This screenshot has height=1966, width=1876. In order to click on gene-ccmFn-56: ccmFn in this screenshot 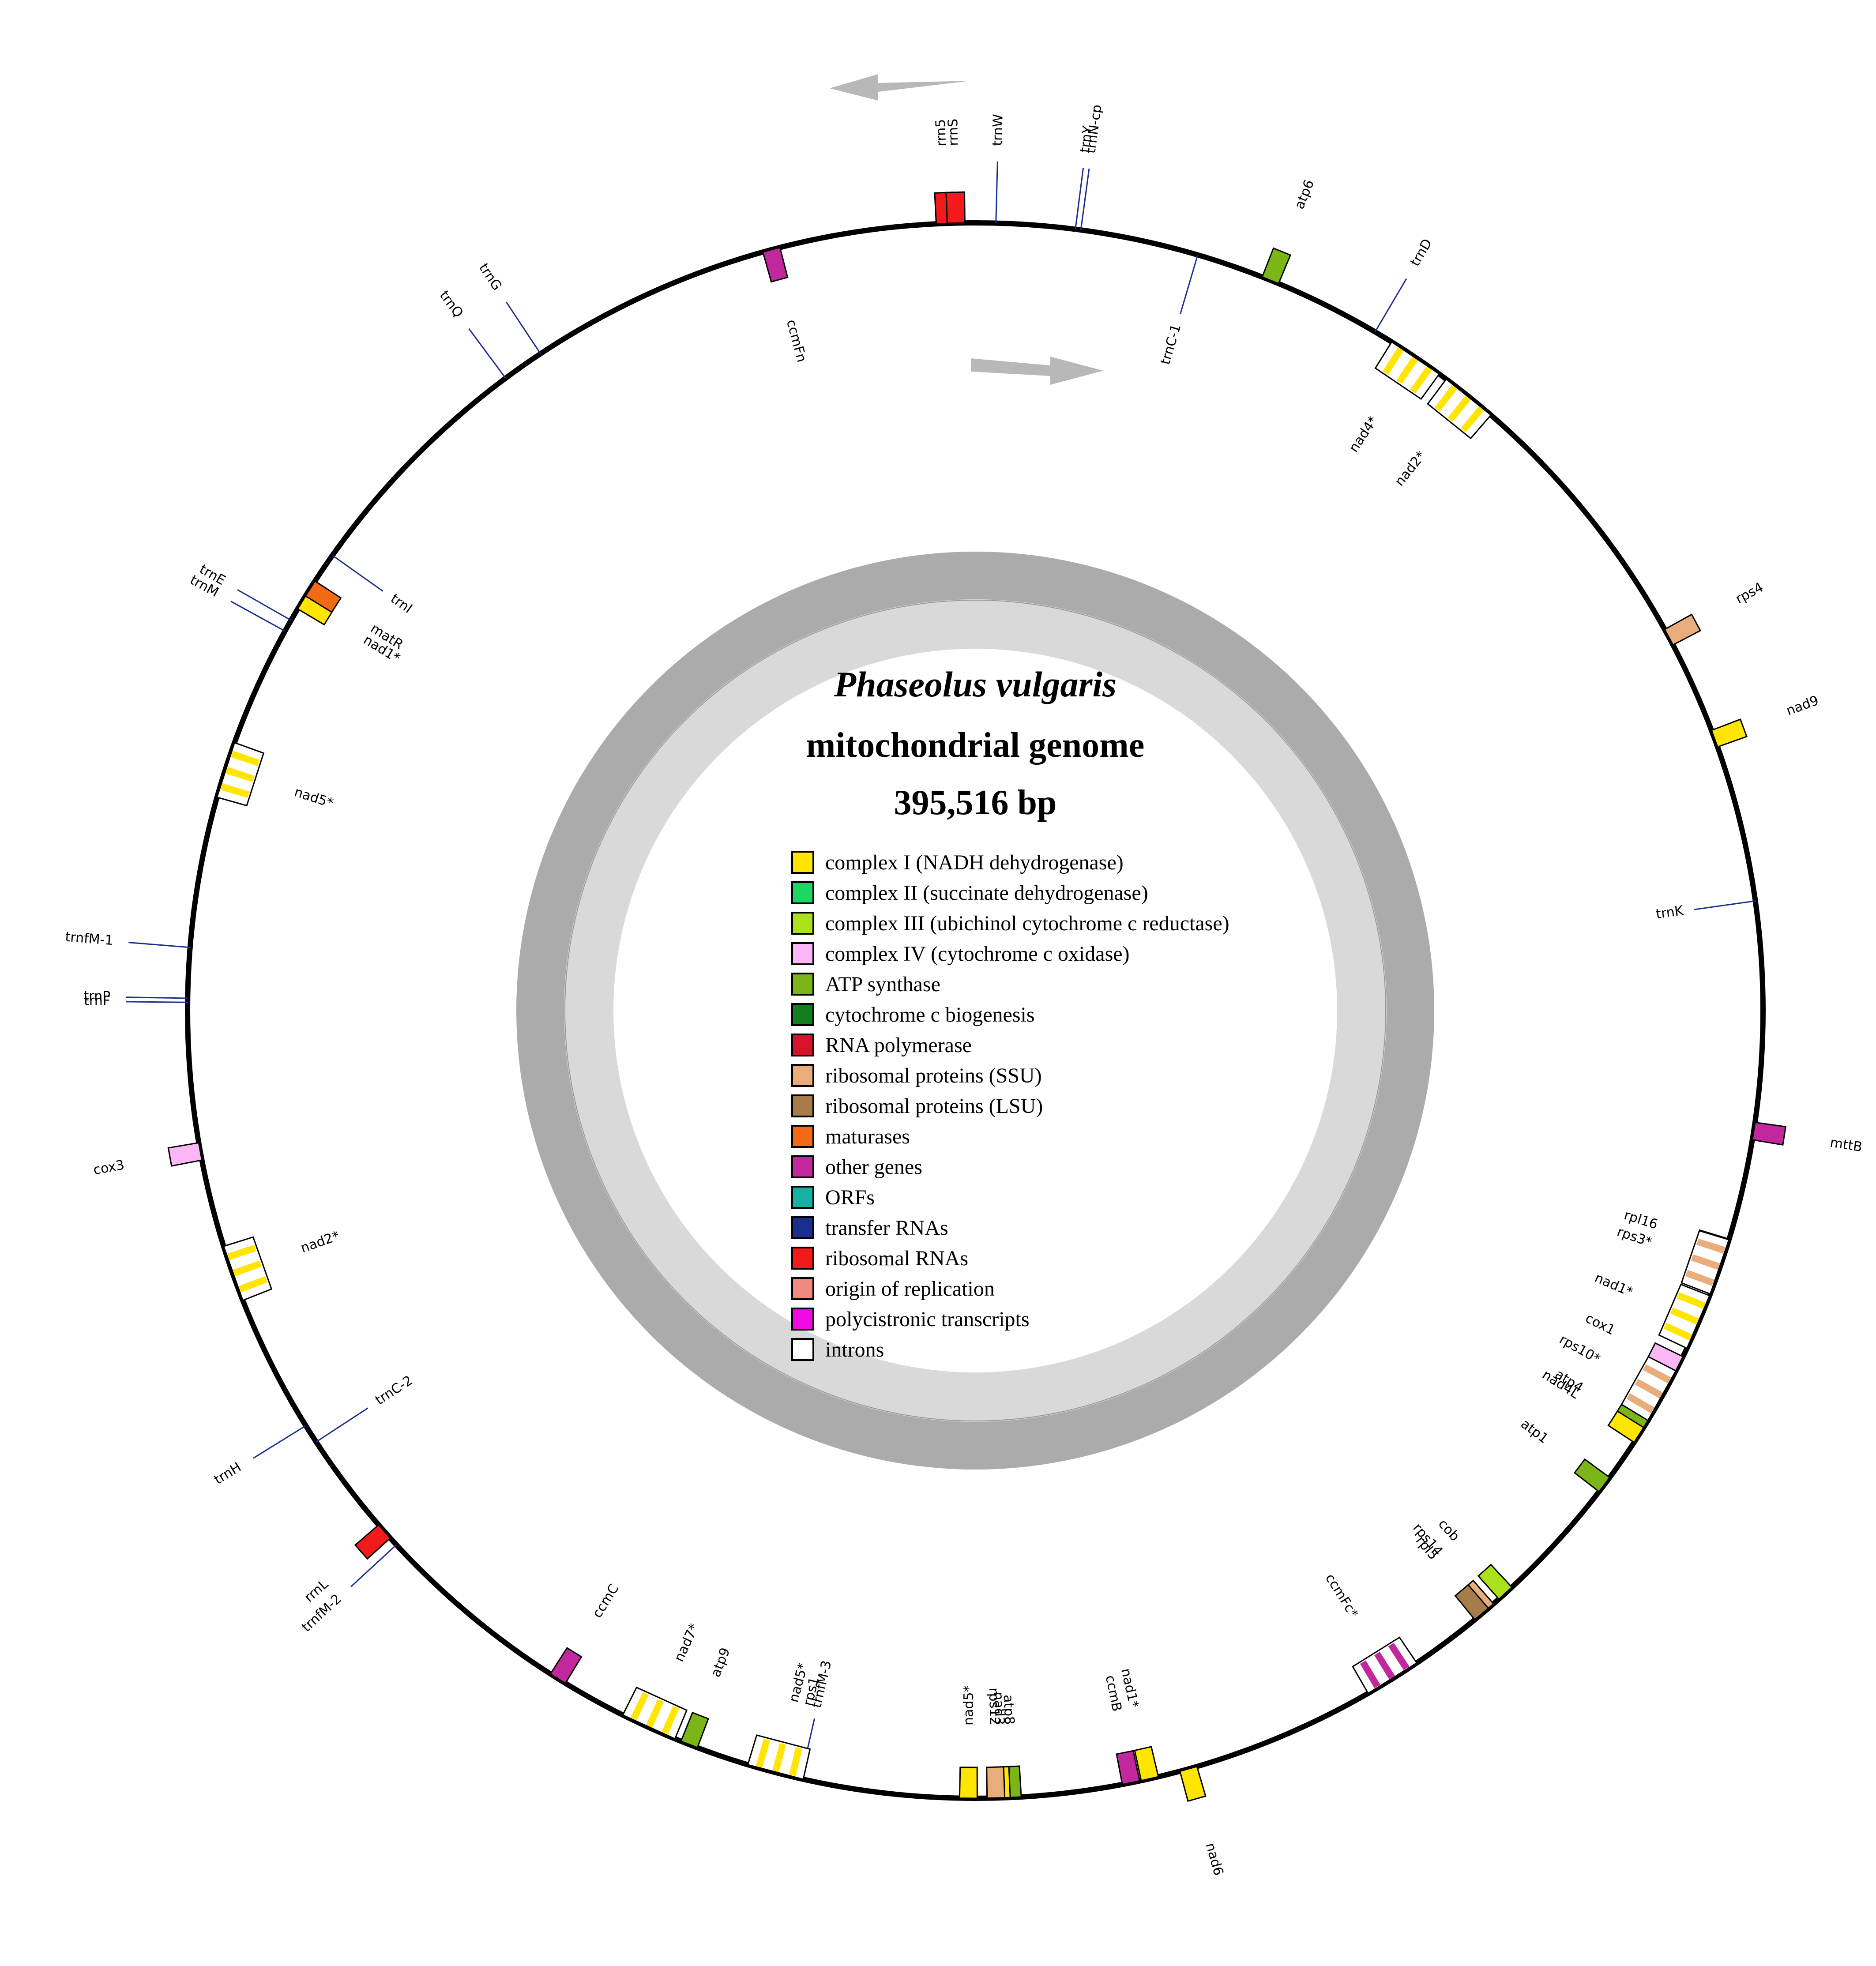, I will do `click(785, 305)`.